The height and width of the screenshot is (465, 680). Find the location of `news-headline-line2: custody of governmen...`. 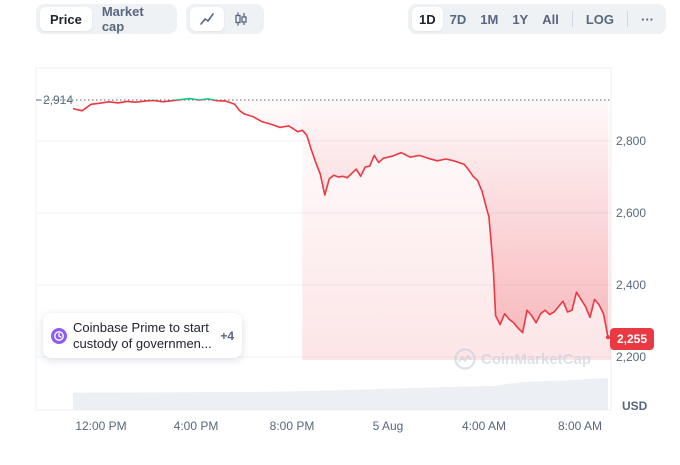

news-headline-line2: custody of governmen... is located at coordinates (142, 343).